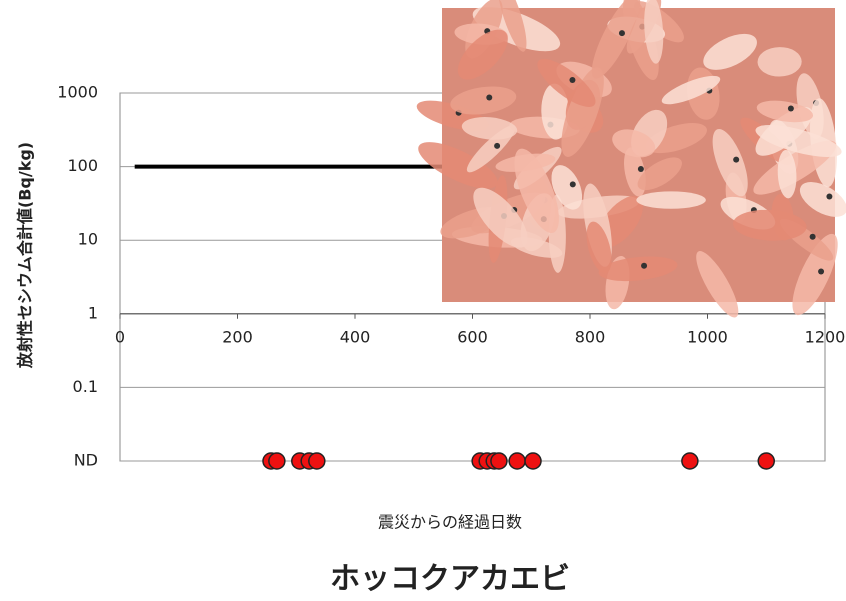 The width and height of the screenshot is (846, 601). What do you see at coordinates (450, 522) in the screenshot?
I see `x-axis-label: 震災からの経過日数` at bounding box center [450, 522].